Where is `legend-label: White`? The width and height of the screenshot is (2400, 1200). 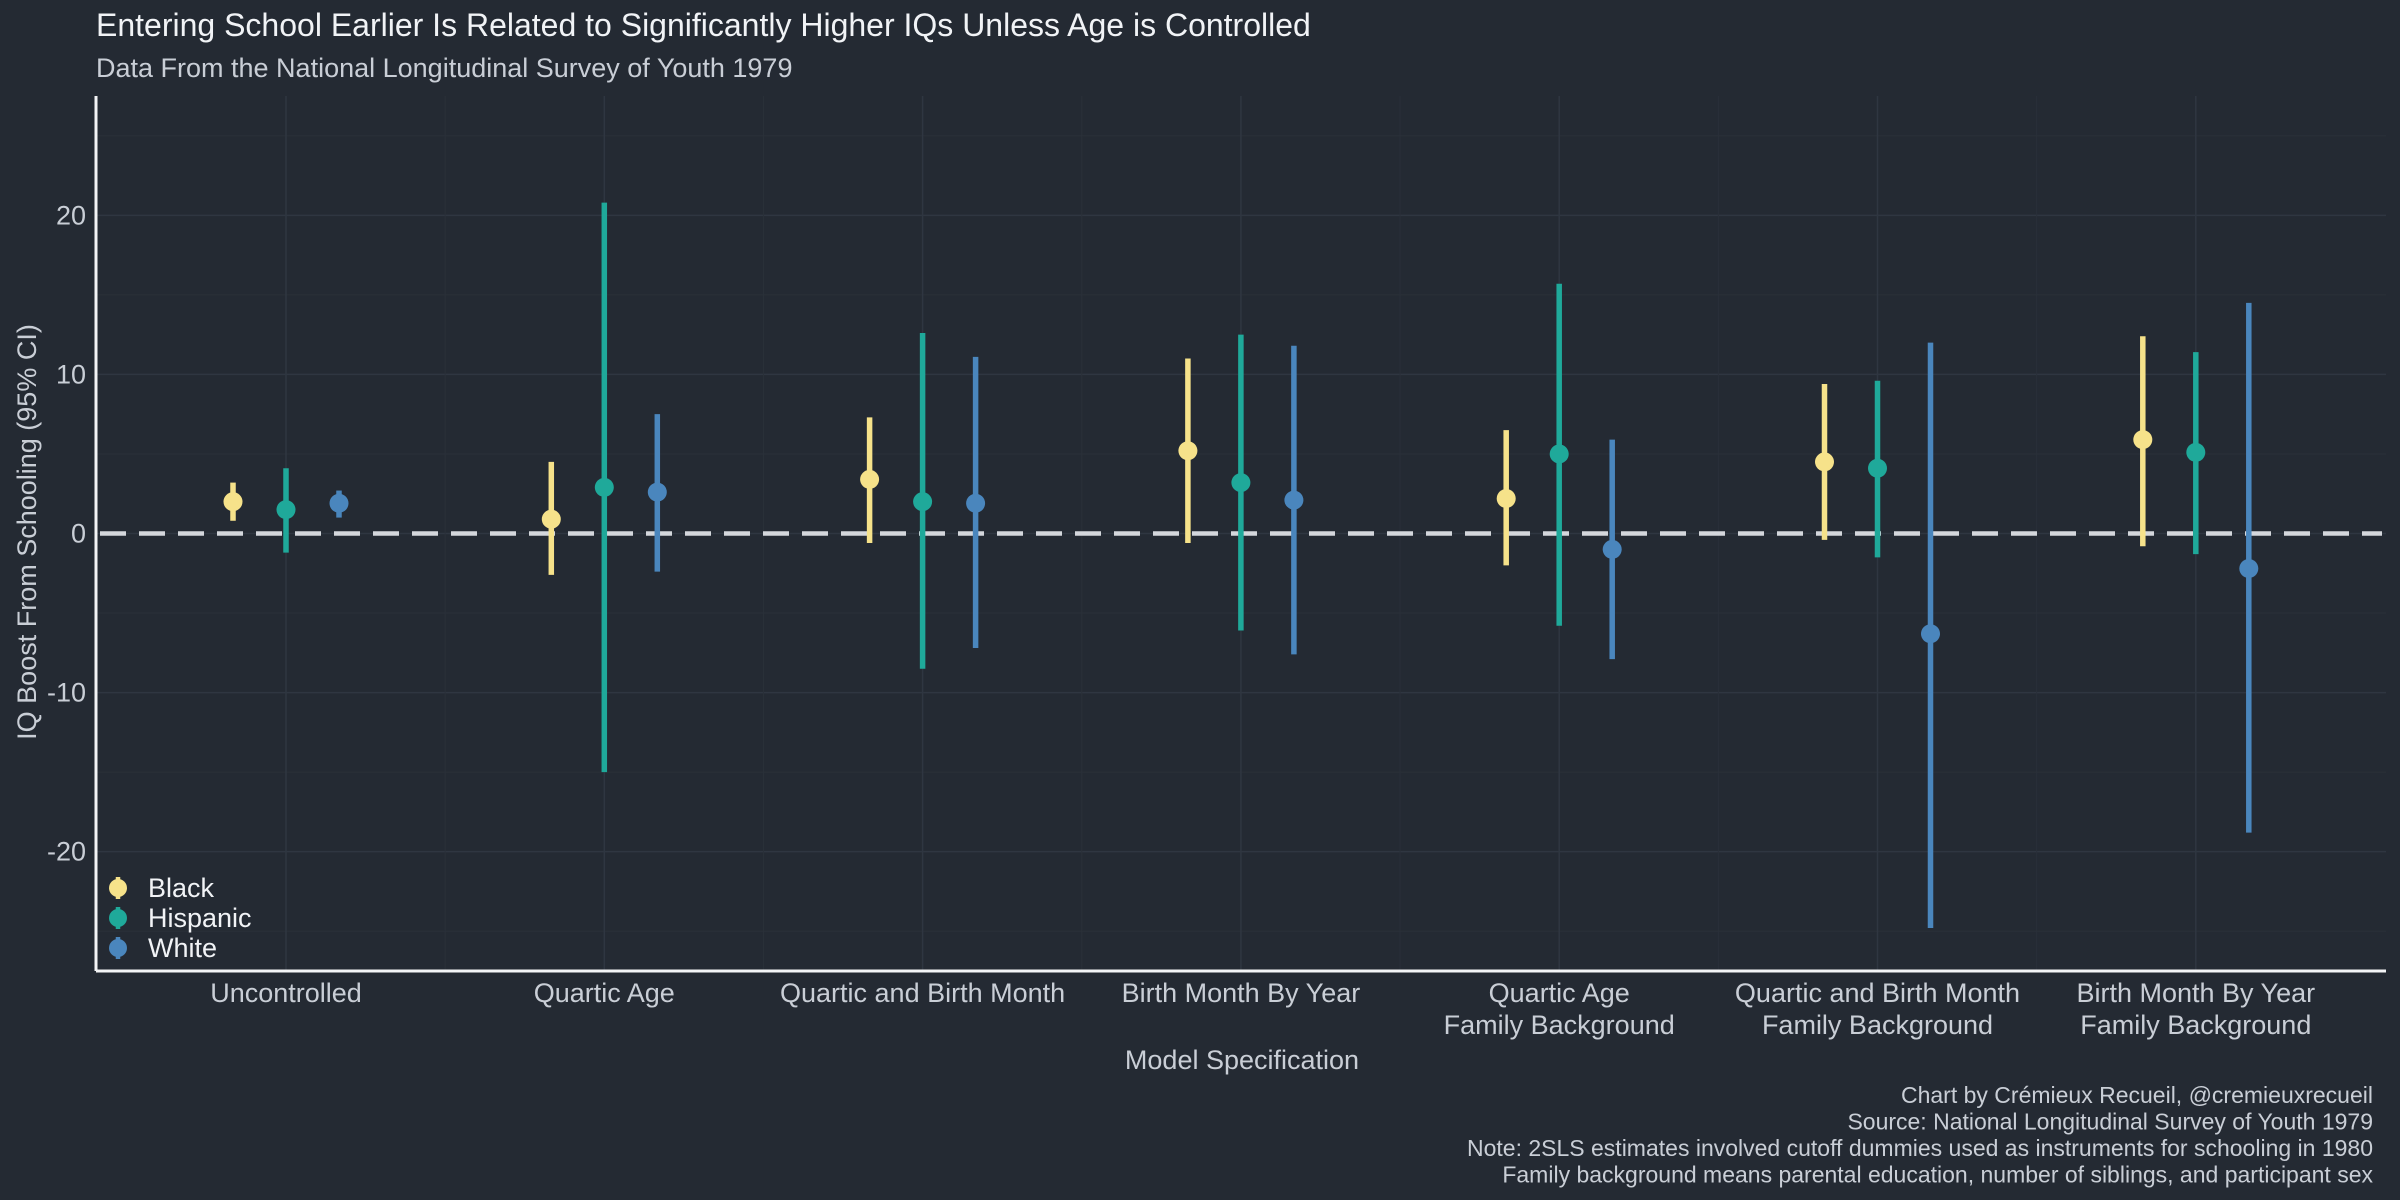
legend-label: White is located at coordinates (182, 948).